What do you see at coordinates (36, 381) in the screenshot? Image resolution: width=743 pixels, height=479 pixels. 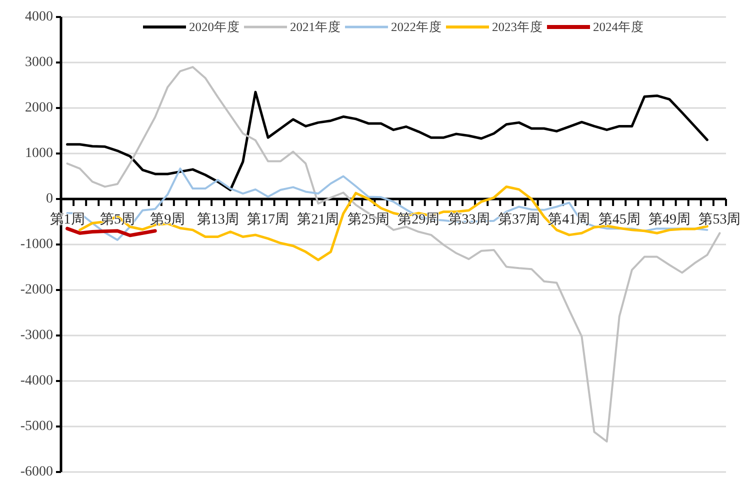 I see `y-tick-label: -4000` at bounding box center [36, 381].